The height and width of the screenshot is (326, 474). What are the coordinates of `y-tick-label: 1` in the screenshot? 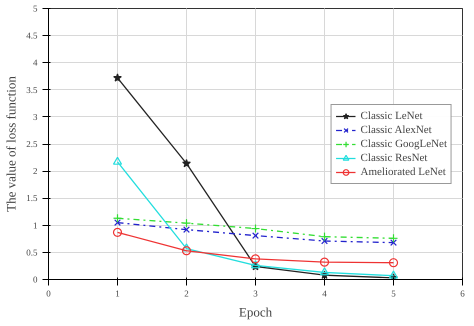 It's located at (35, 225).